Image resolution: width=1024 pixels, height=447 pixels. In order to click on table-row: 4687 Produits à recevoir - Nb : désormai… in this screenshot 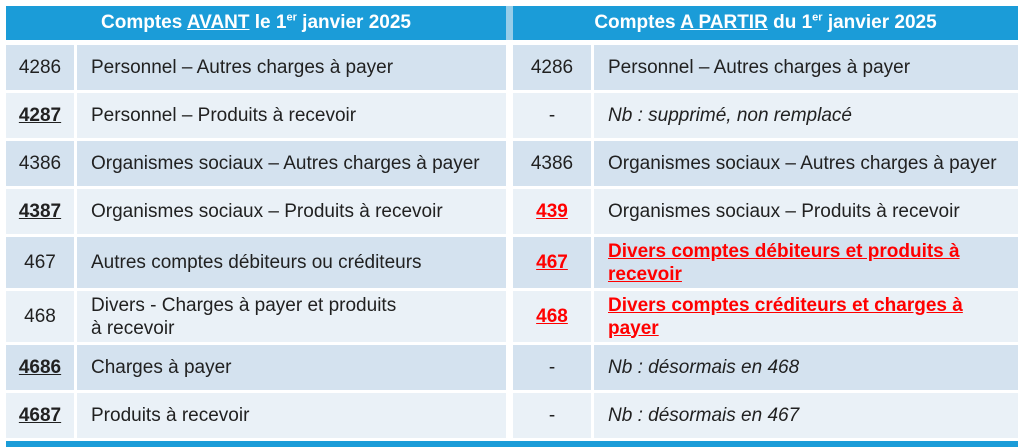, I will do `click(512, 415)`.